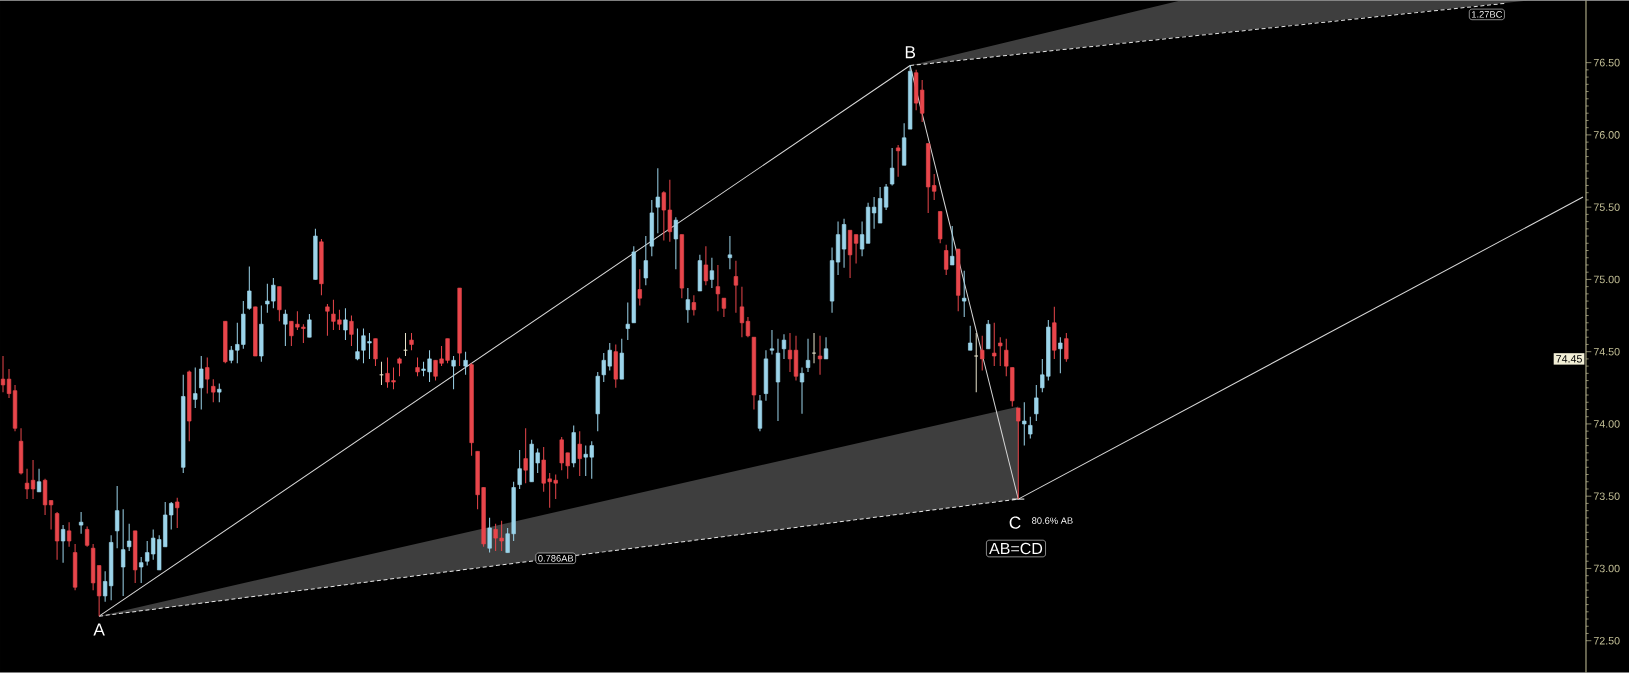 Image resolution: width=1629 pixels, height=673 pixels. Describe the element at coordinates (1052, 520) in the screenshot. I see `annotation: 80.6% AB` at that location.